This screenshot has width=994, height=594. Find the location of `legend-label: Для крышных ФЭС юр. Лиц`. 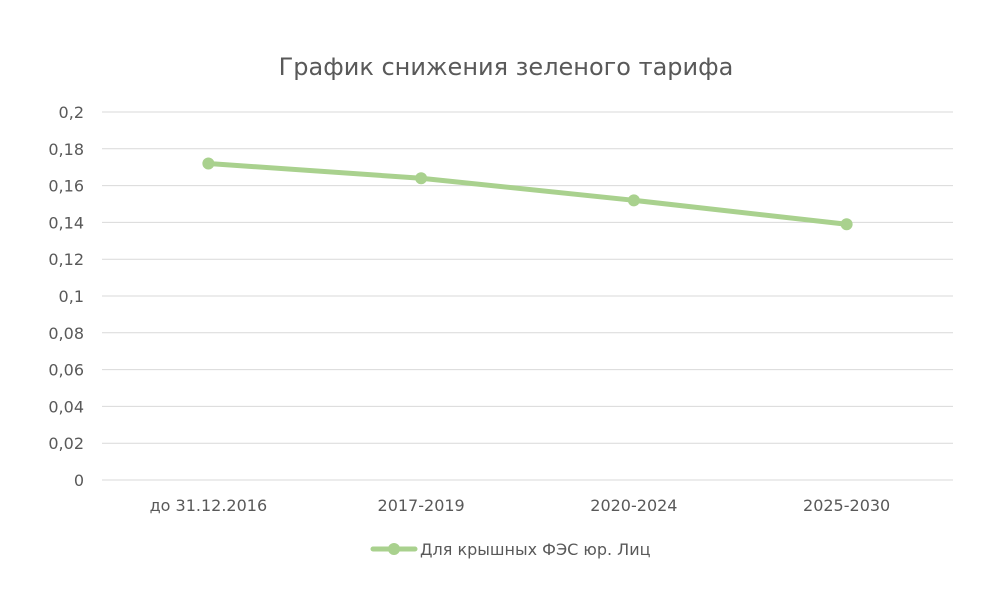

legend-label: Для крышных ФЭС юр. Лиц is located at coordinates (535, 549).